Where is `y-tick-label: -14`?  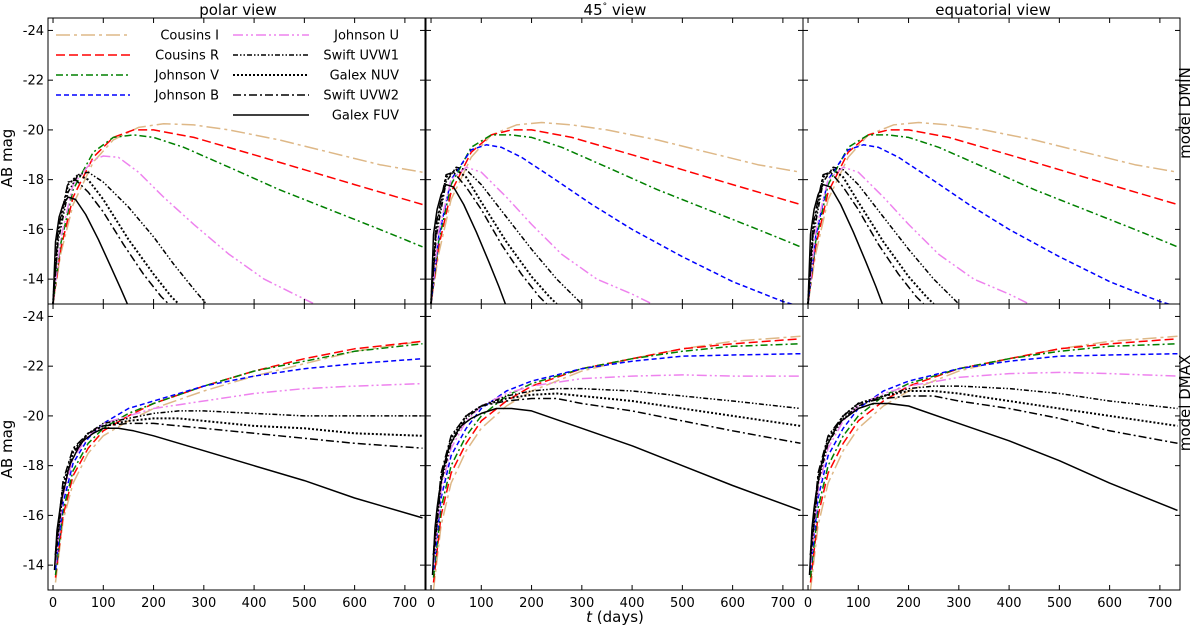
y-tick-label: -14 is located at coordinates (33, 566).